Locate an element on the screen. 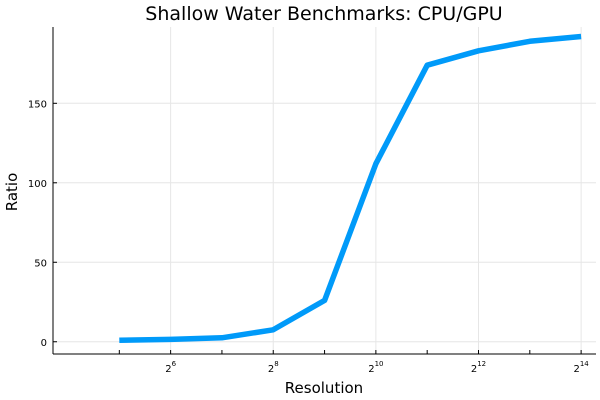 Image resolution: width=600 pixels, height=400 pixels. x-tick-label: 28 is located at coordinates (273, 367).